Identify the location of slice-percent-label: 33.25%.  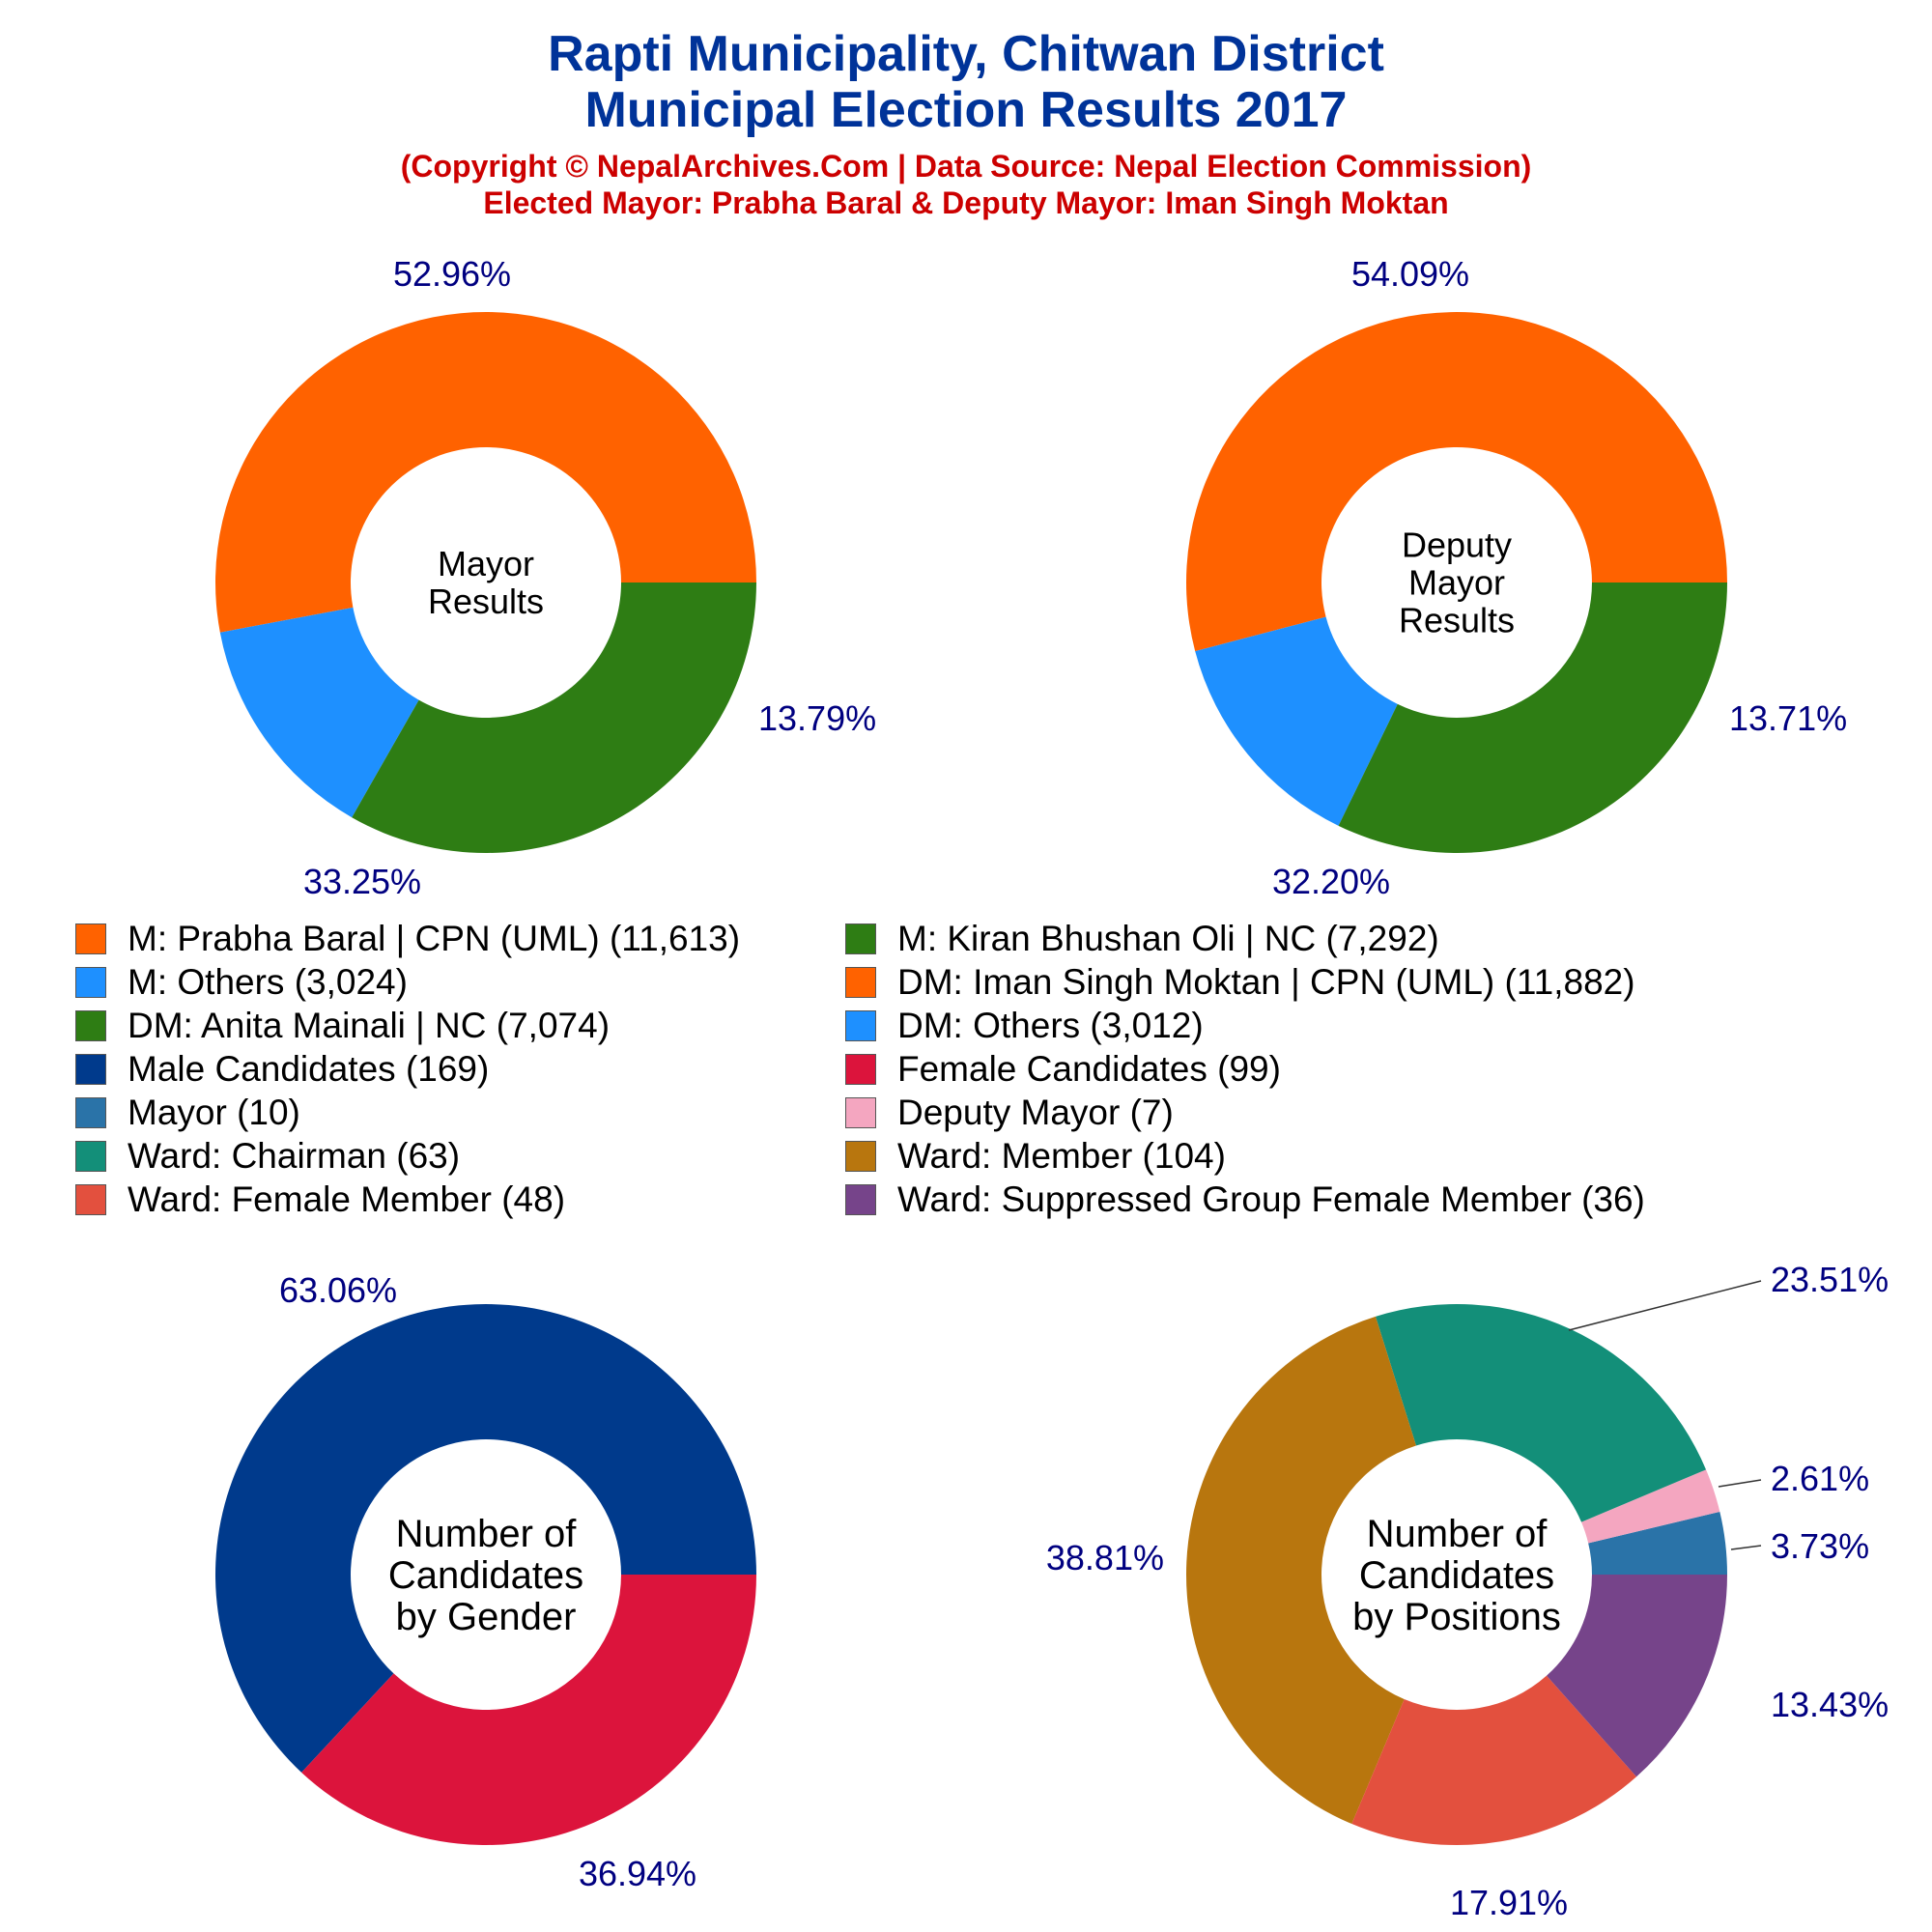
(362, 881).